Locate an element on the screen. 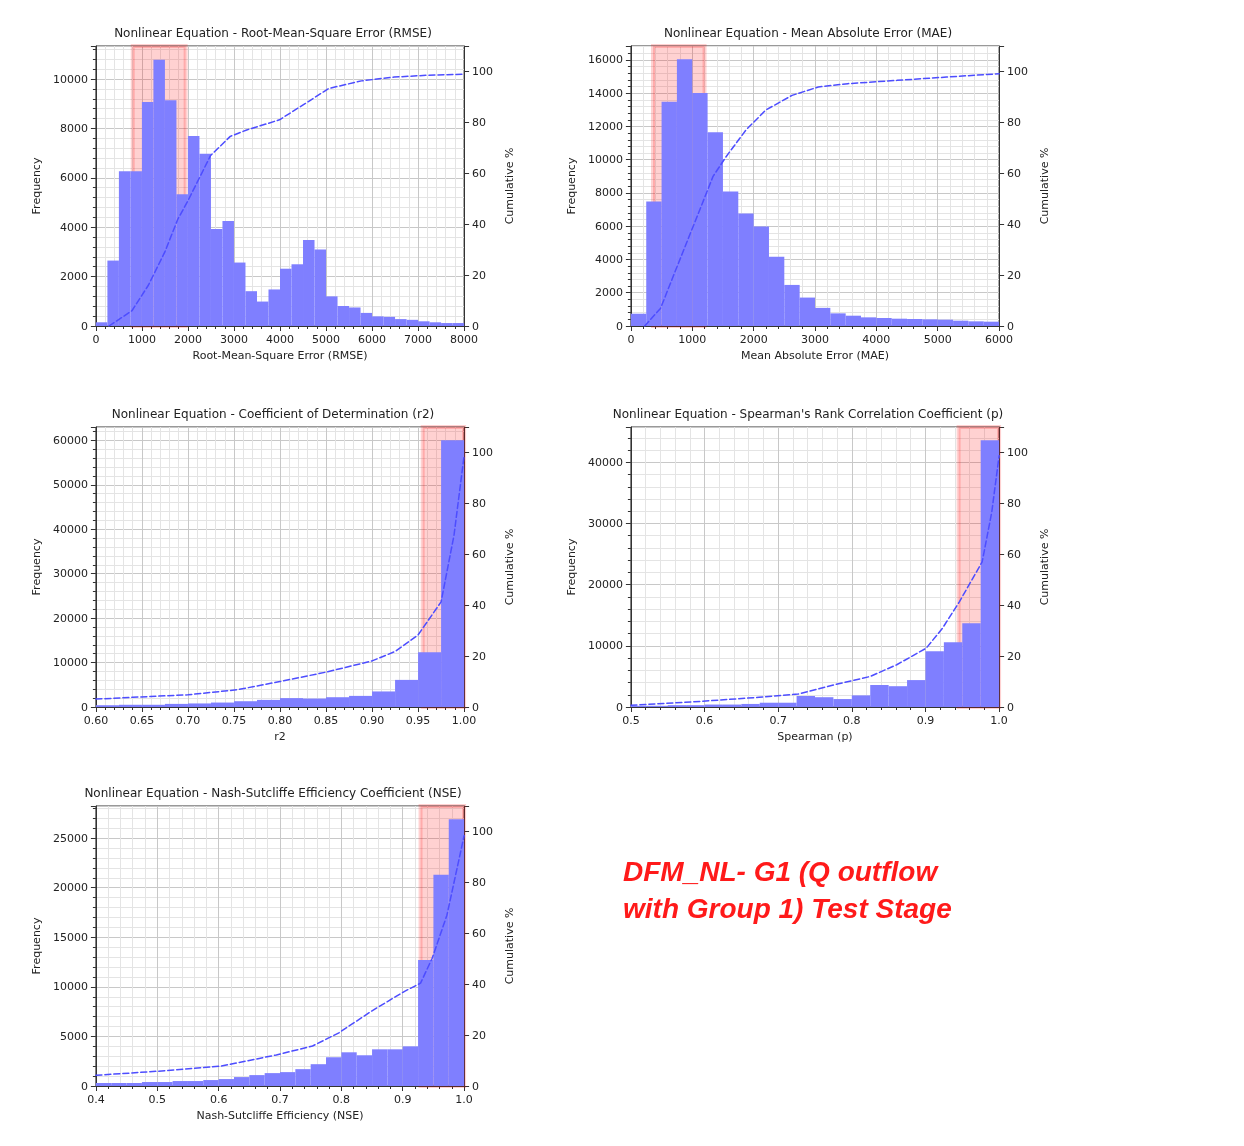 The image size is (1244, 1146). y-tick-label: 15000 is located at coordinates (70, 937).